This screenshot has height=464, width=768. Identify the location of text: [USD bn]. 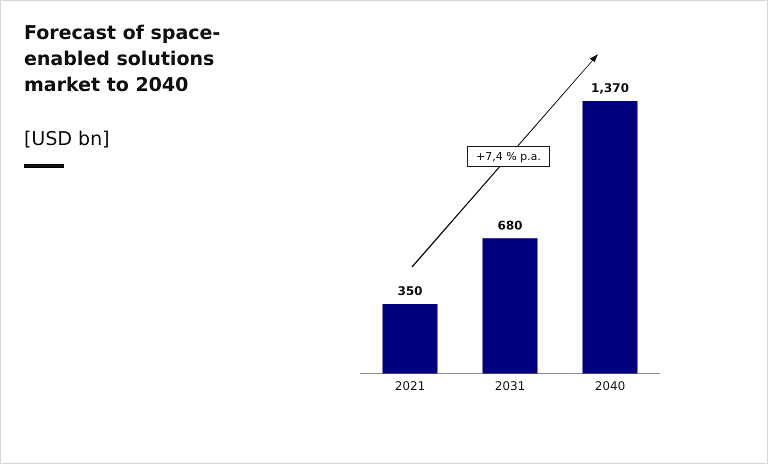
(67, 139).